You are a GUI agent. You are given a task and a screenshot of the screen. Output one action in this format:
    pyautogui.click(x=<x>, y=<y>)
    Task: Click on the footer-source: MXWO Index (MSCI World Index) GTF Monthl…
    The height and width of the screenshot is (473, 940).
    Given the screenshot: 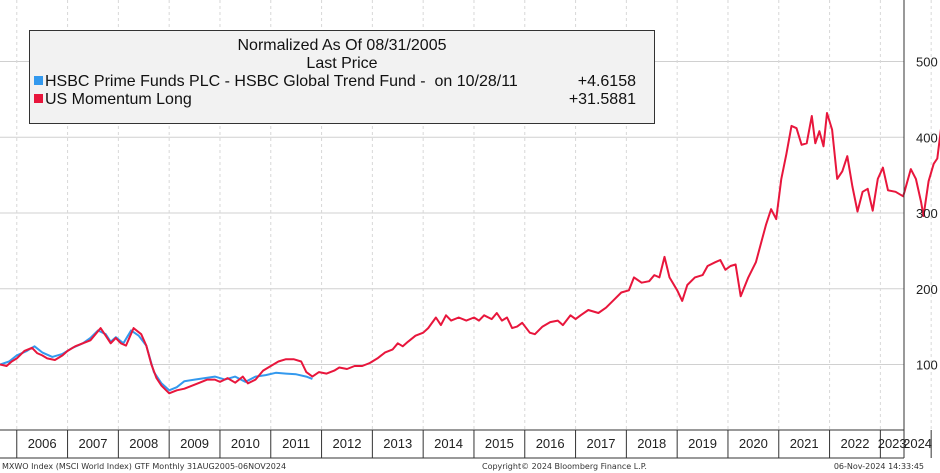 What is the action you would take?
    pyautogui.click(x=144, y=466)
    